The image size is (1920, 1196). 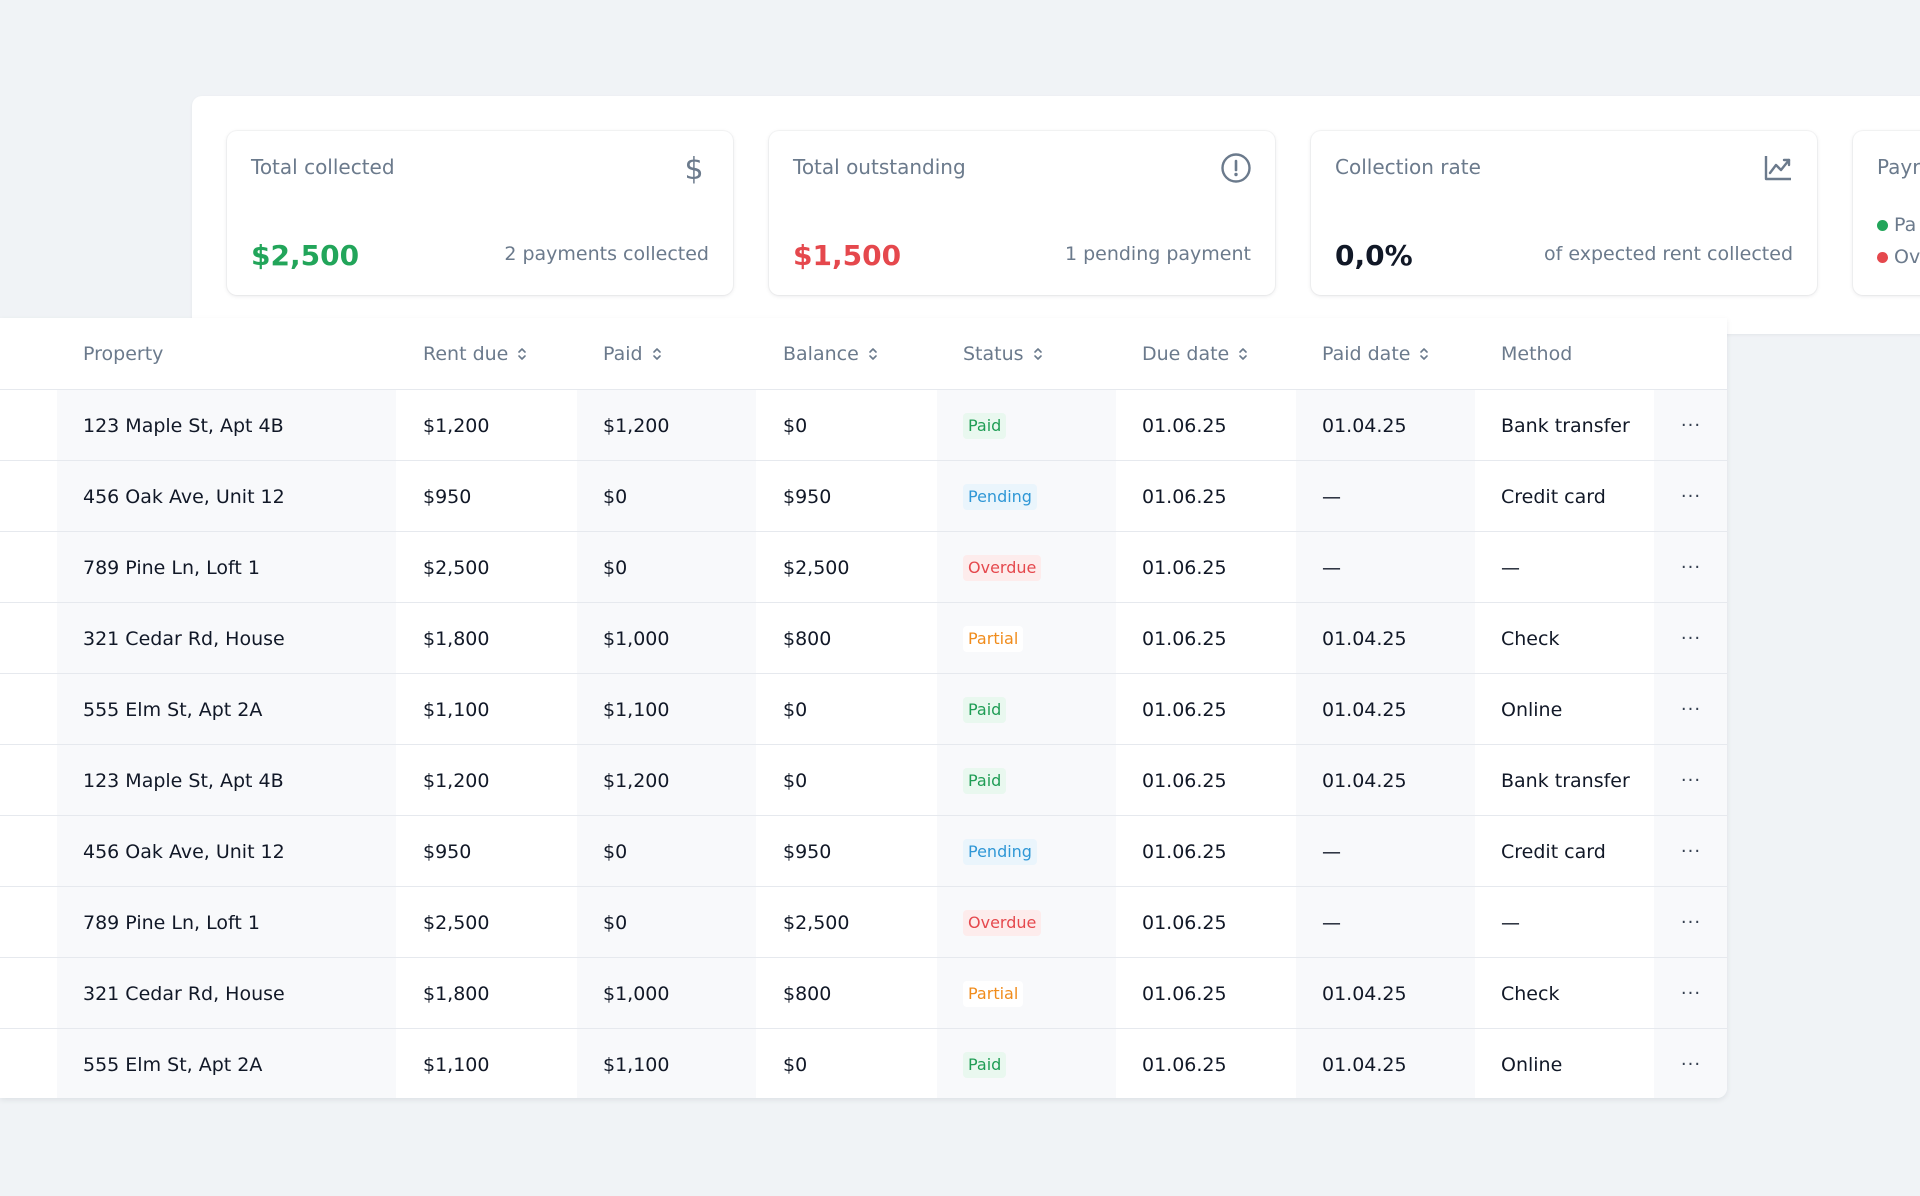 I want to click on legend-item: Ov, so click(x=1898, y=257).